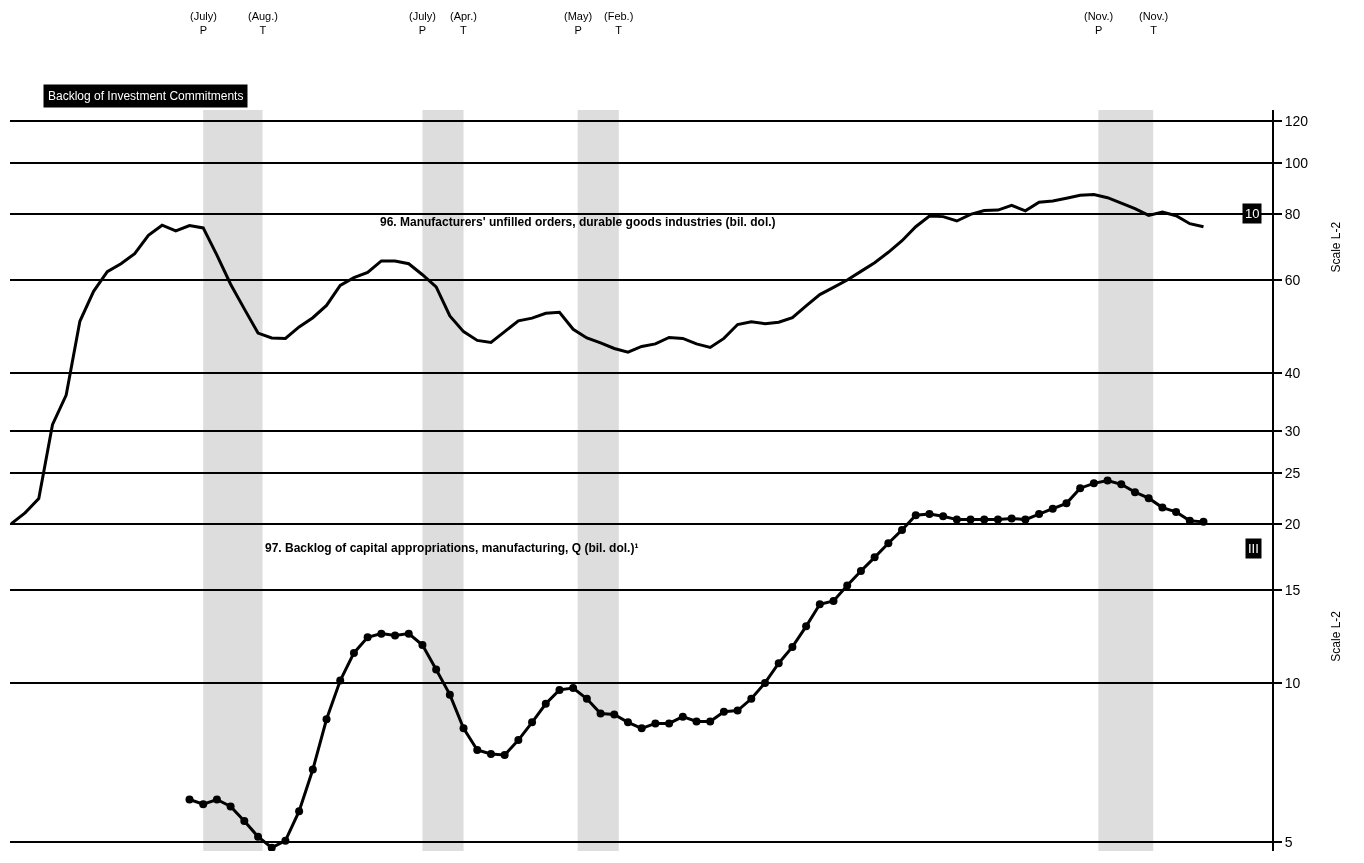 This screenshot has height=863, width=1364. Describe the element at coordinates (1099, 23) in the screenshot. I see `text: (Nov.) P` at that location.